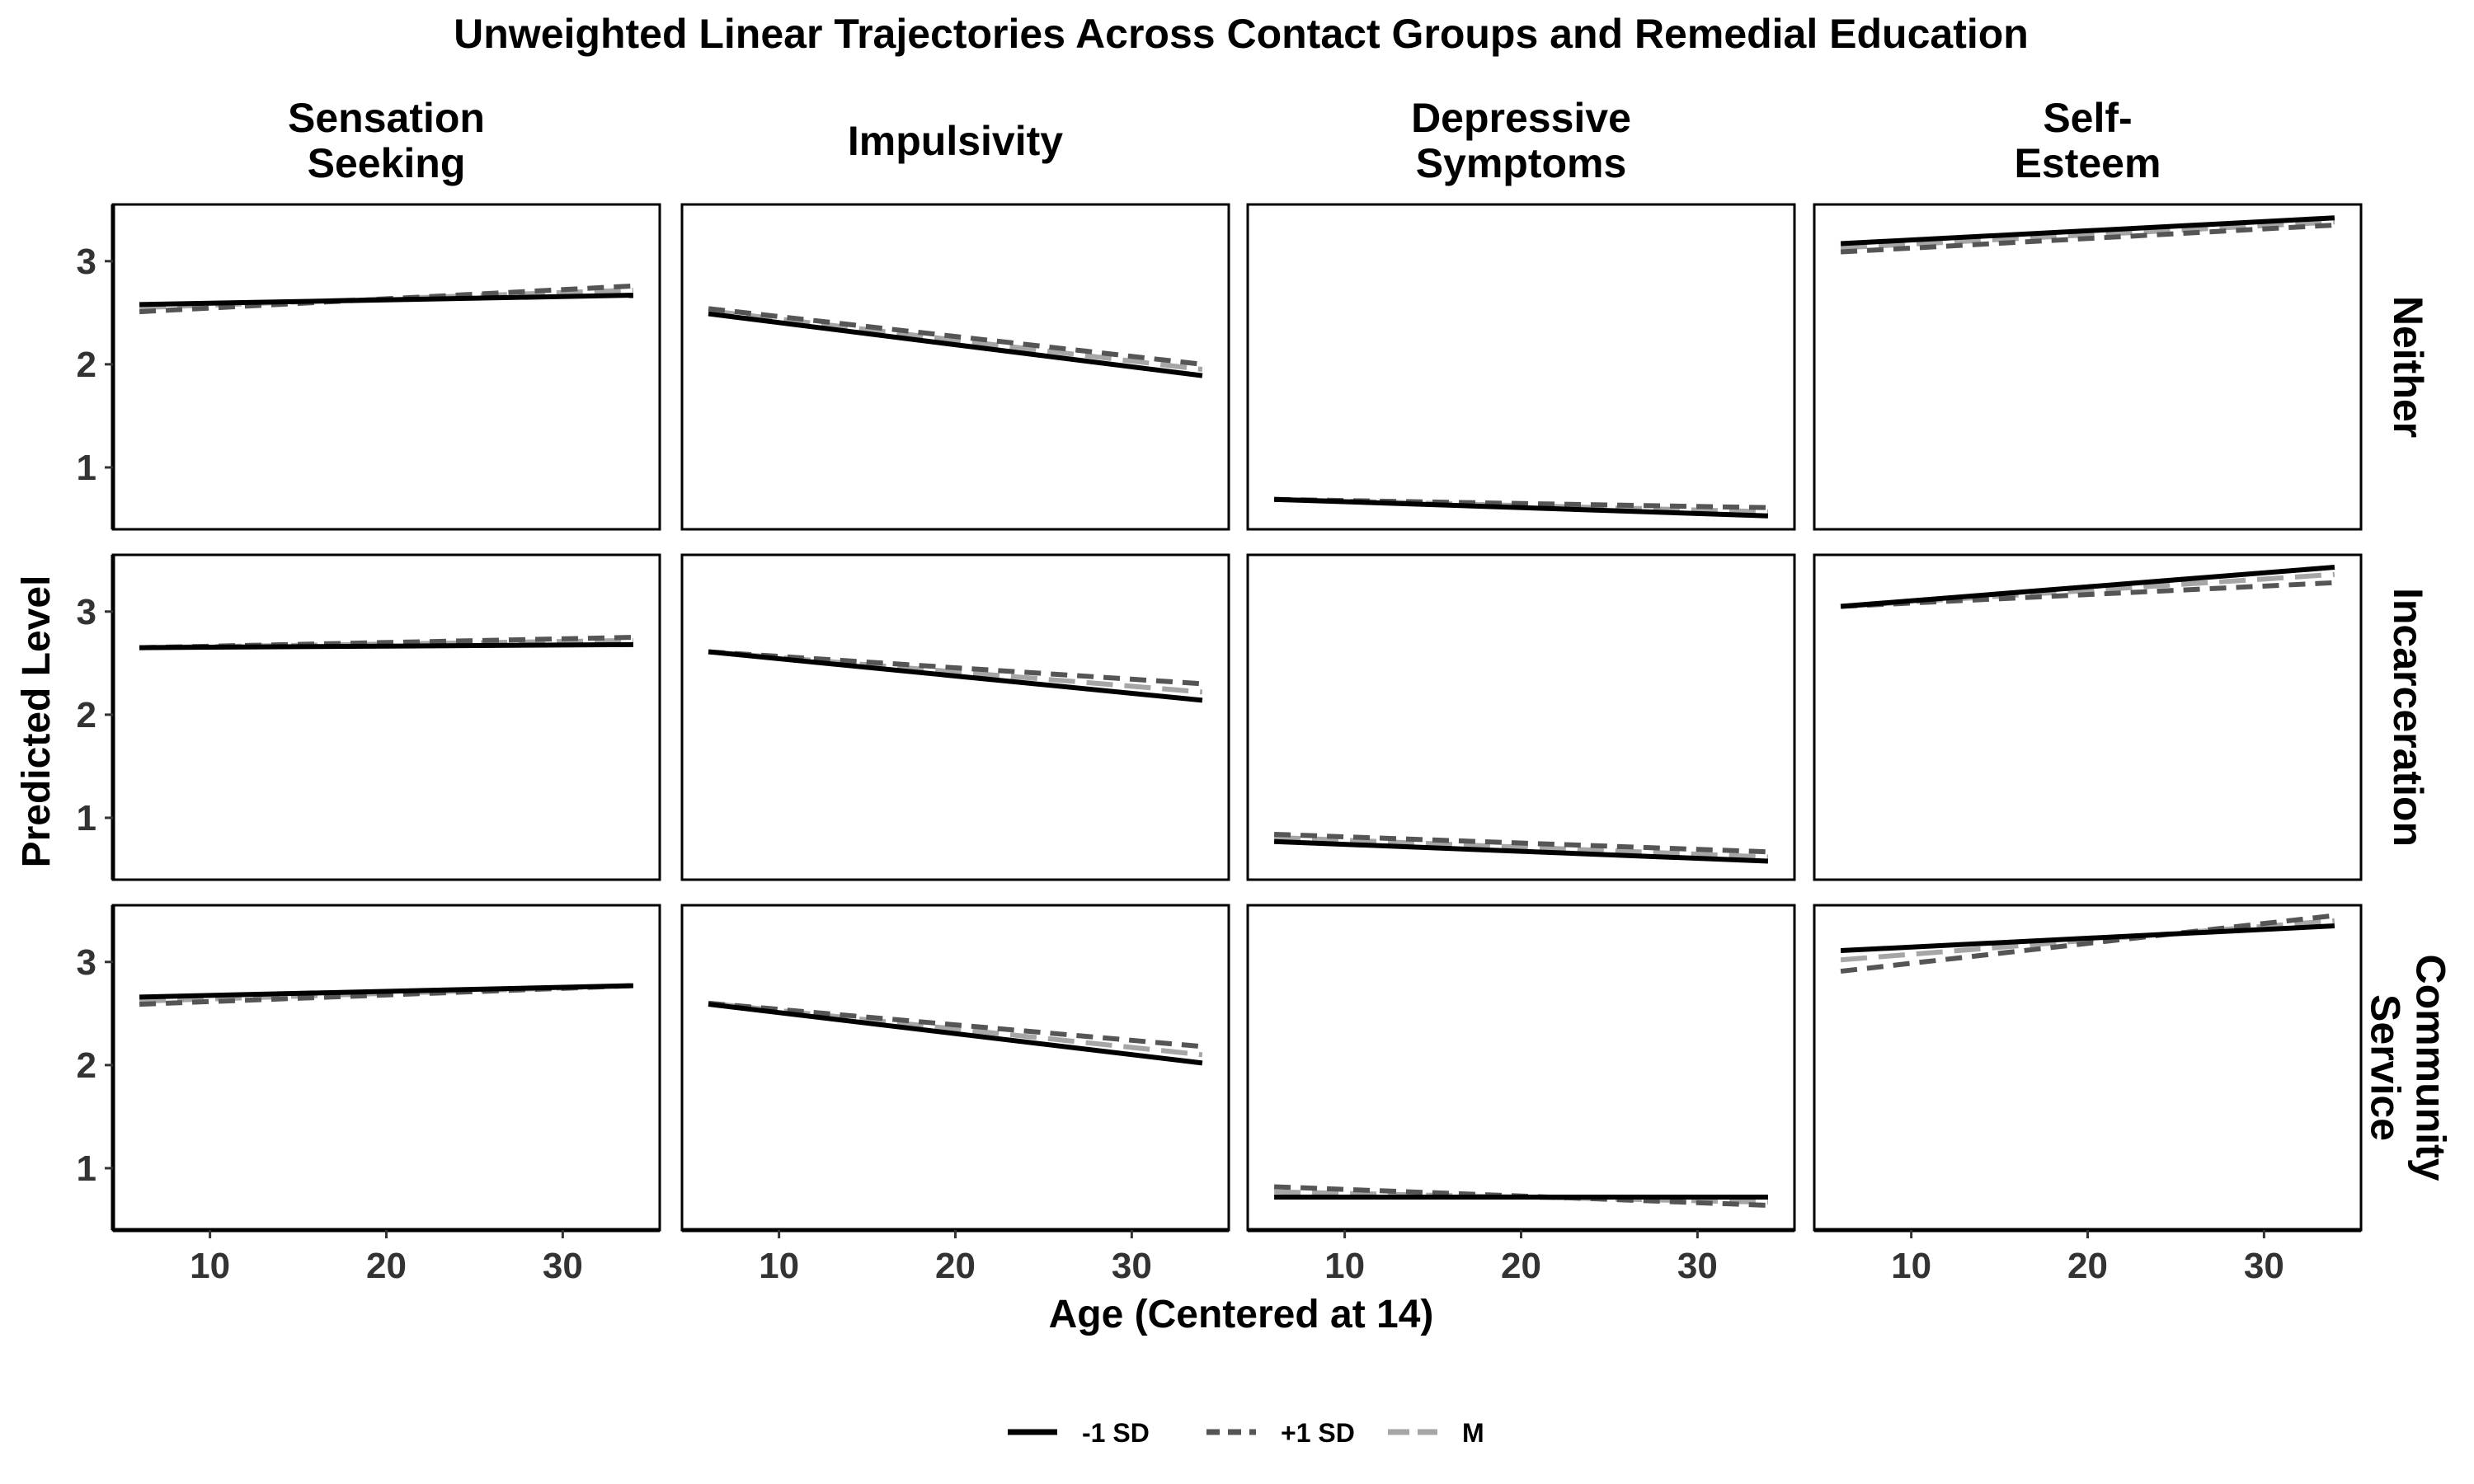  What do you see at coordinates (1473, 1433) in the screenshot?
I see `legend-label-m: M` at bounding box center [1473, 1433].